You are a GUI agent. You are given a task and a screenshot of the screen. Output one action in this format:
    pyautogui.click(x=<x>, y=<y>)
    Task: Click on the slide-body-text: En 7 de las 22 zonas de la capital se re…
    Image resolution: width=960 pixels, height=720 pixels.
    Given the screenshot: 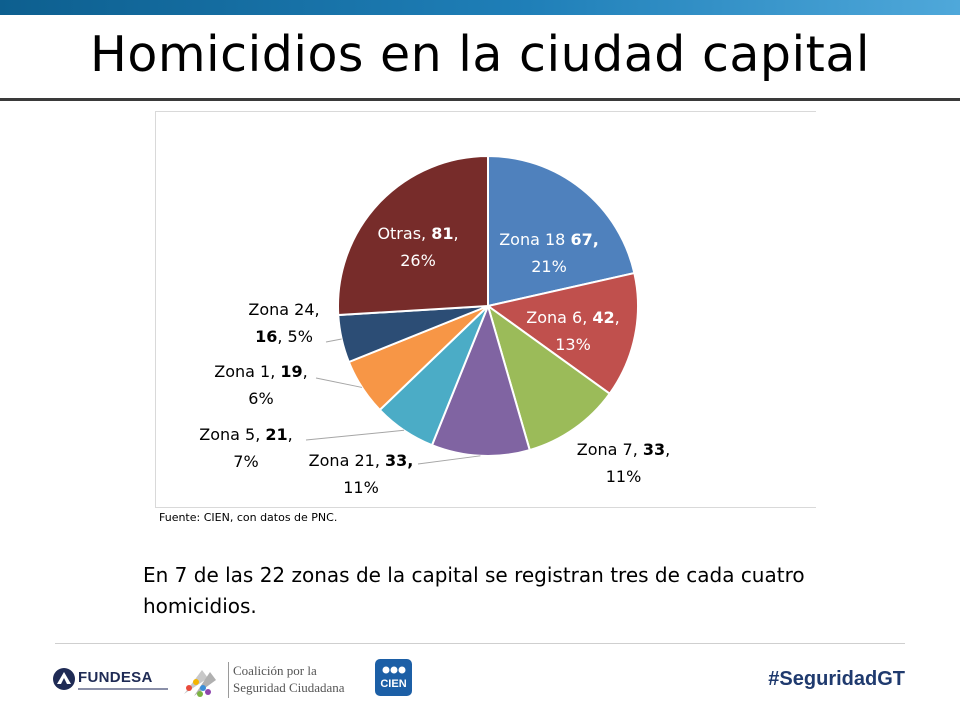 What is the action you would take?
    pyautogui.click(x=474, y=590)
    